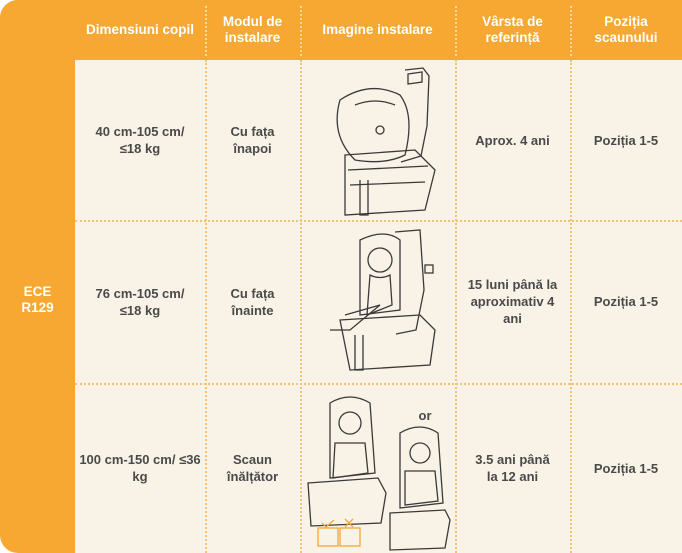 Image resolution: width=682 pixels, height=553 pixels. I want to click on header-cell: Imagine instalare, so click(377, 29).